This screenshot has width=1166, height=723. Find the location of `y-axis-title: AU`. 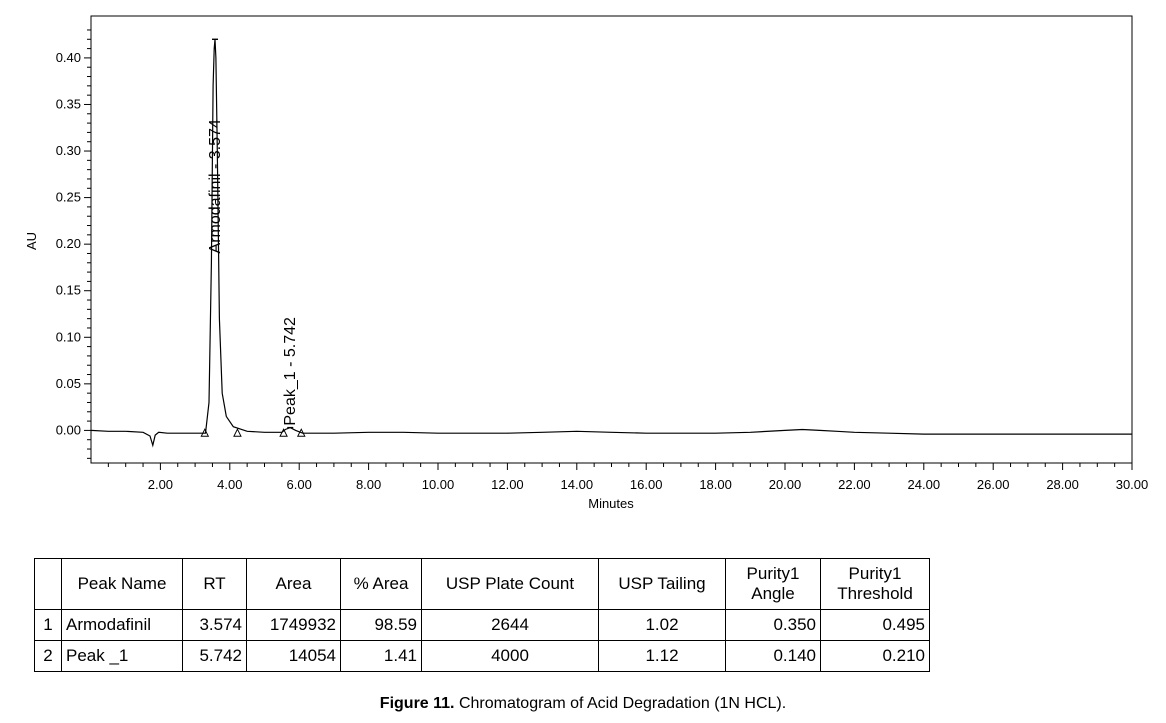

y-axis-title: AU is located at coordinates (31, 241).